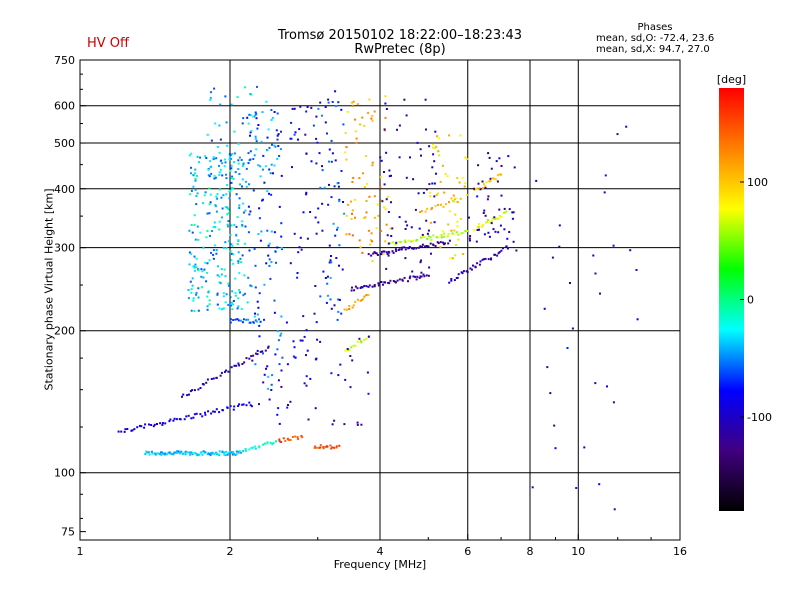 The height and width of the screenshot is (600, 800). Describe the element at coordinates (467, 551) in the screenshot. I see `x-tick-label: 6` at that location.